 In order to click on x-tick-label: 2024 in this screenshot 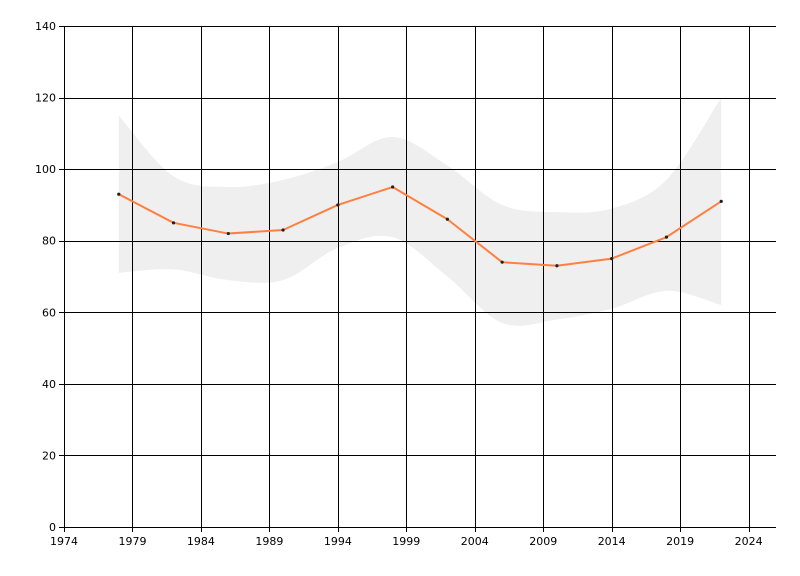, I will do `click(749, 541)`.